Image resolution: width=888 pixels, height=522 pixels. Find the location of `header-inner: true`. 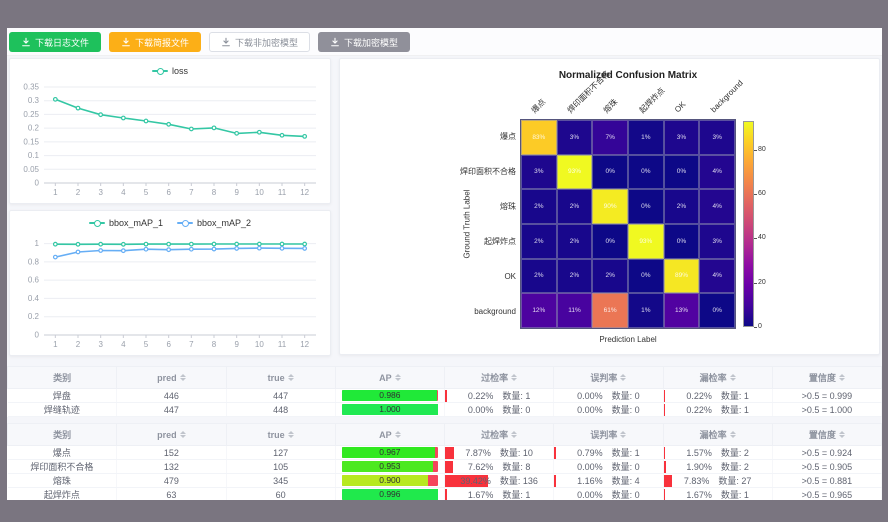

header-inner: true is located at coordinates (281, 434).